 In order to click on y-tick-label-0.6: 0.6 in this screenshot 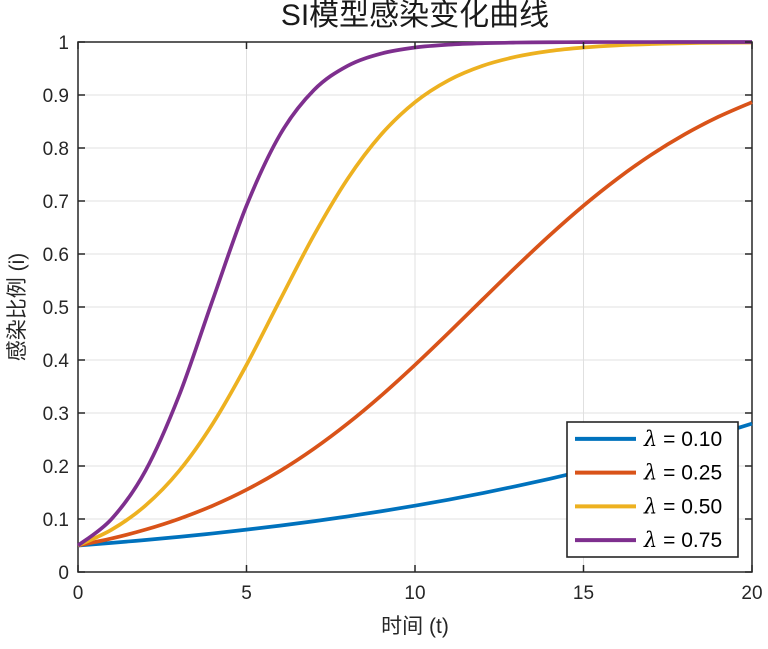, I will do `click(56, 255)`.